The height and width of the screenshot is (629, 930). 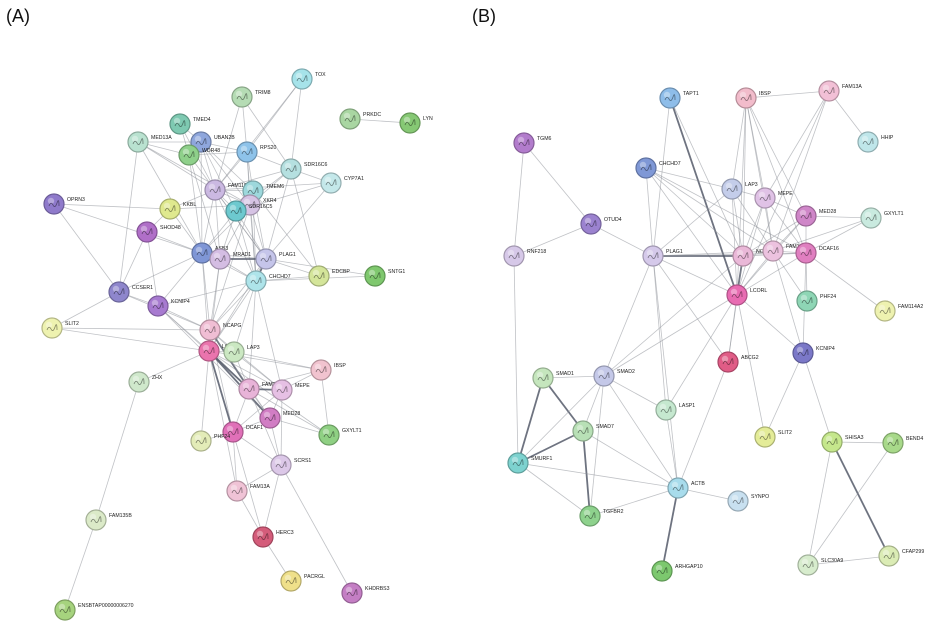 What do you see at coordinates (342, 183) in the screenshot?
I see `a-node-cyp7a1: CYP7A1` at bounding box center [342, 183].